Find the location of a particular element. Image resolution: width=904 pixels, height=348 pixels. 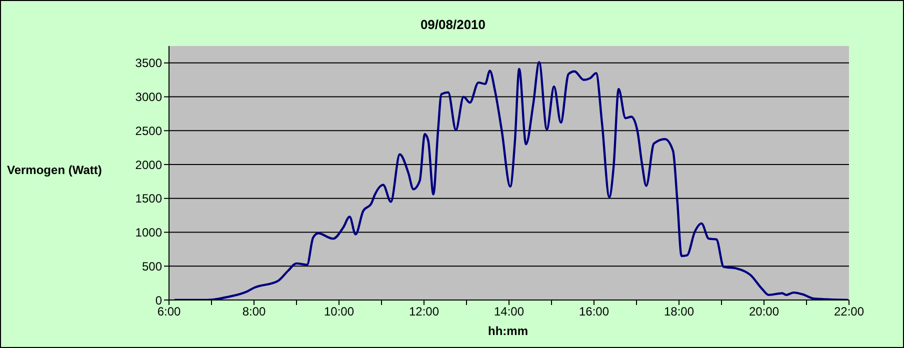

x-tick-label: 18:00 is located at coordinates (679, 311).